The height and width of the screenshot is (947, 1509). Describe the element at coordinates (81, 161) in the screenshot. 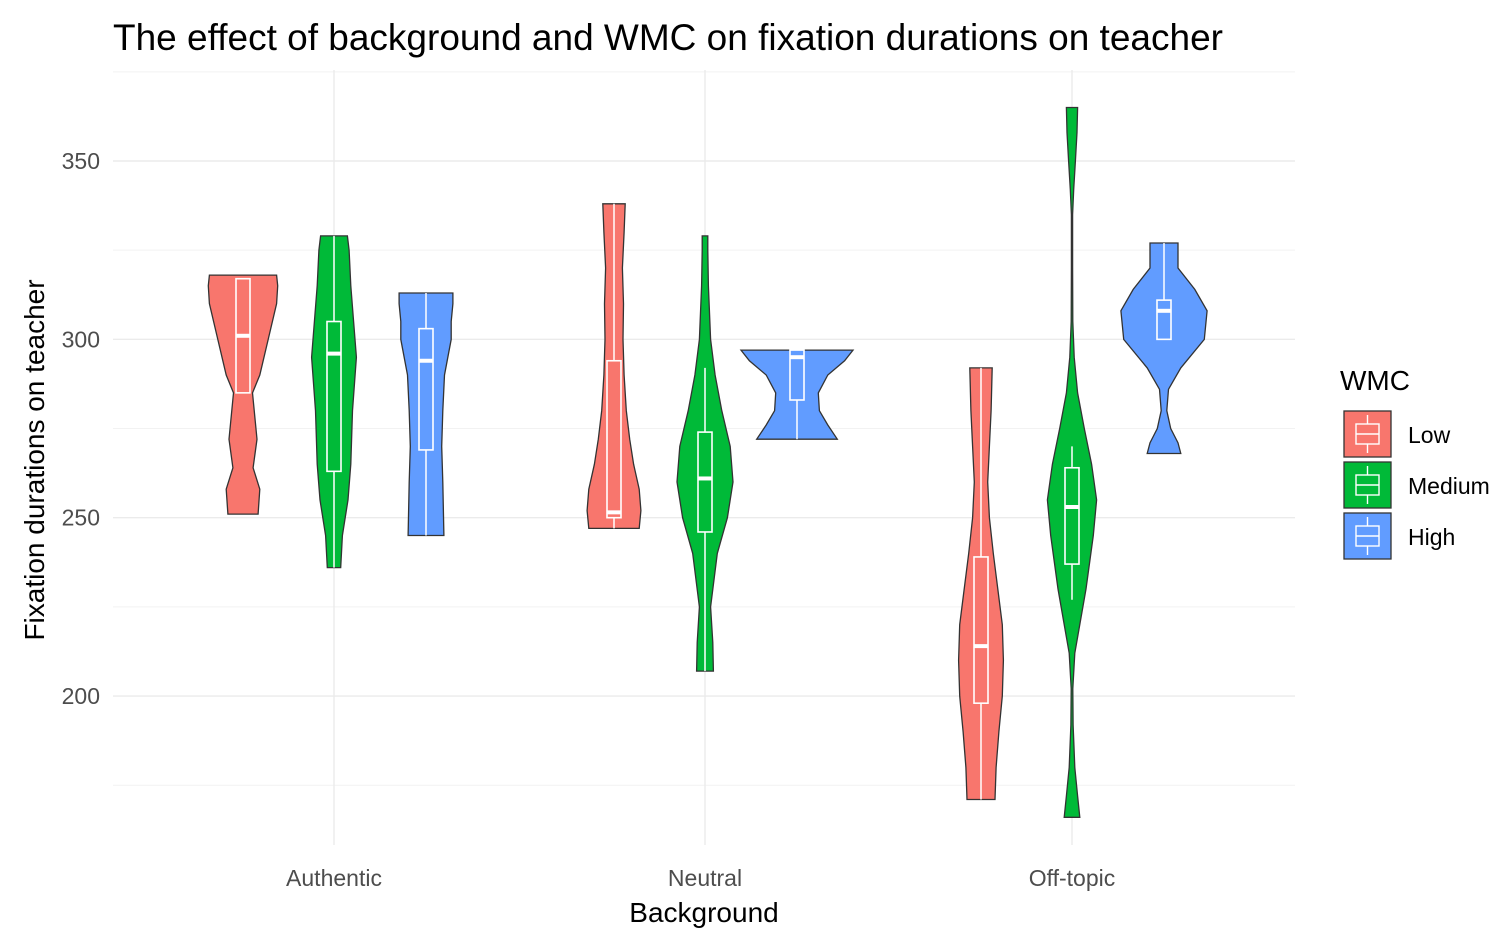

I see `y-tick-label: 350` at that location.